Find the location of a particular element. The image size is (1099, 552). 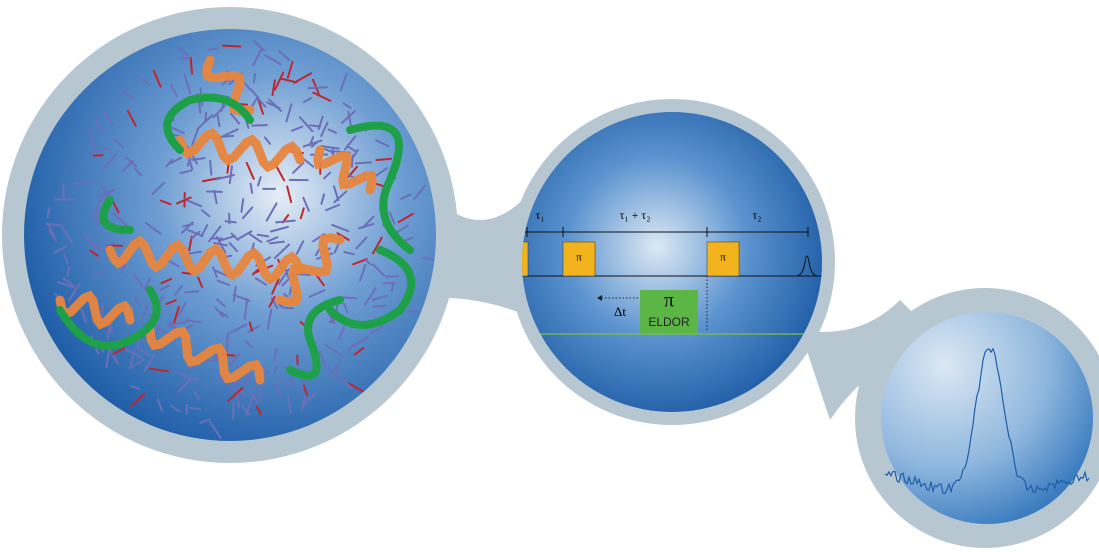

eldor-symbol: π is located at coordinates (669, 301).